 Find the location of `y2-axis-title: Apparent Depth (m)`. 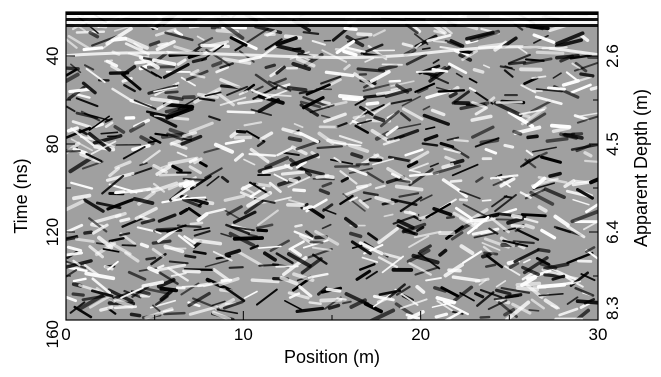

y2-axis-title: Apparent Depth (m) is located at coordinates (641, 168).